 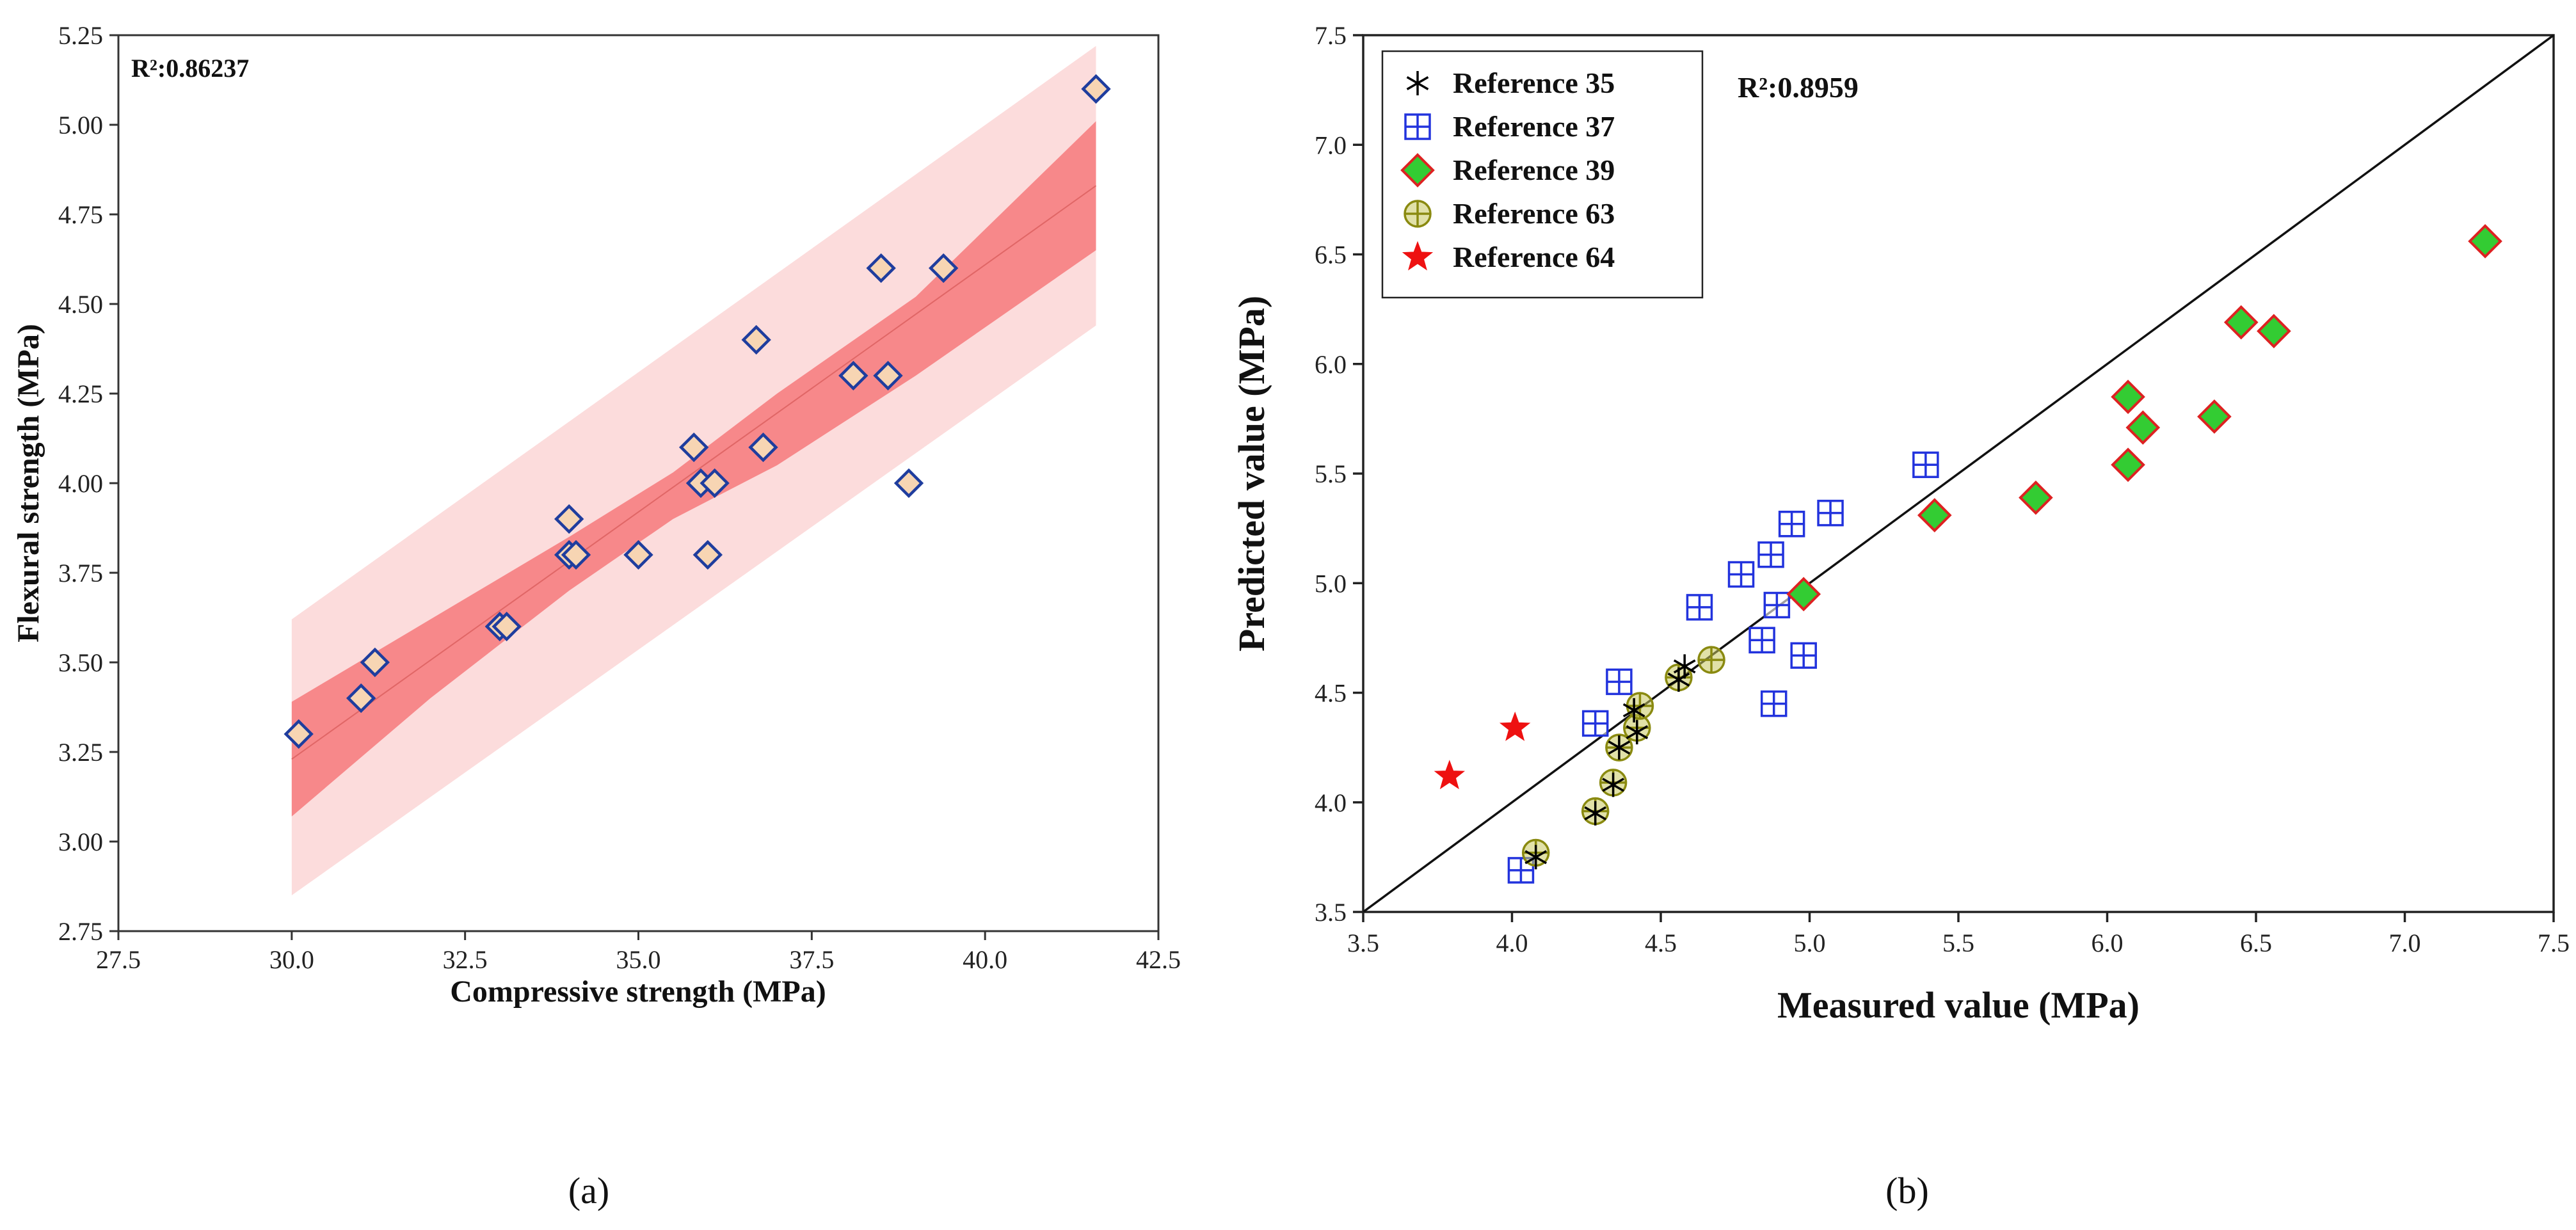 What do you see at coordinates (80, 752) in the screenshot?
I see `y-tick-label: 3.25` at bounding box center [80, 752].